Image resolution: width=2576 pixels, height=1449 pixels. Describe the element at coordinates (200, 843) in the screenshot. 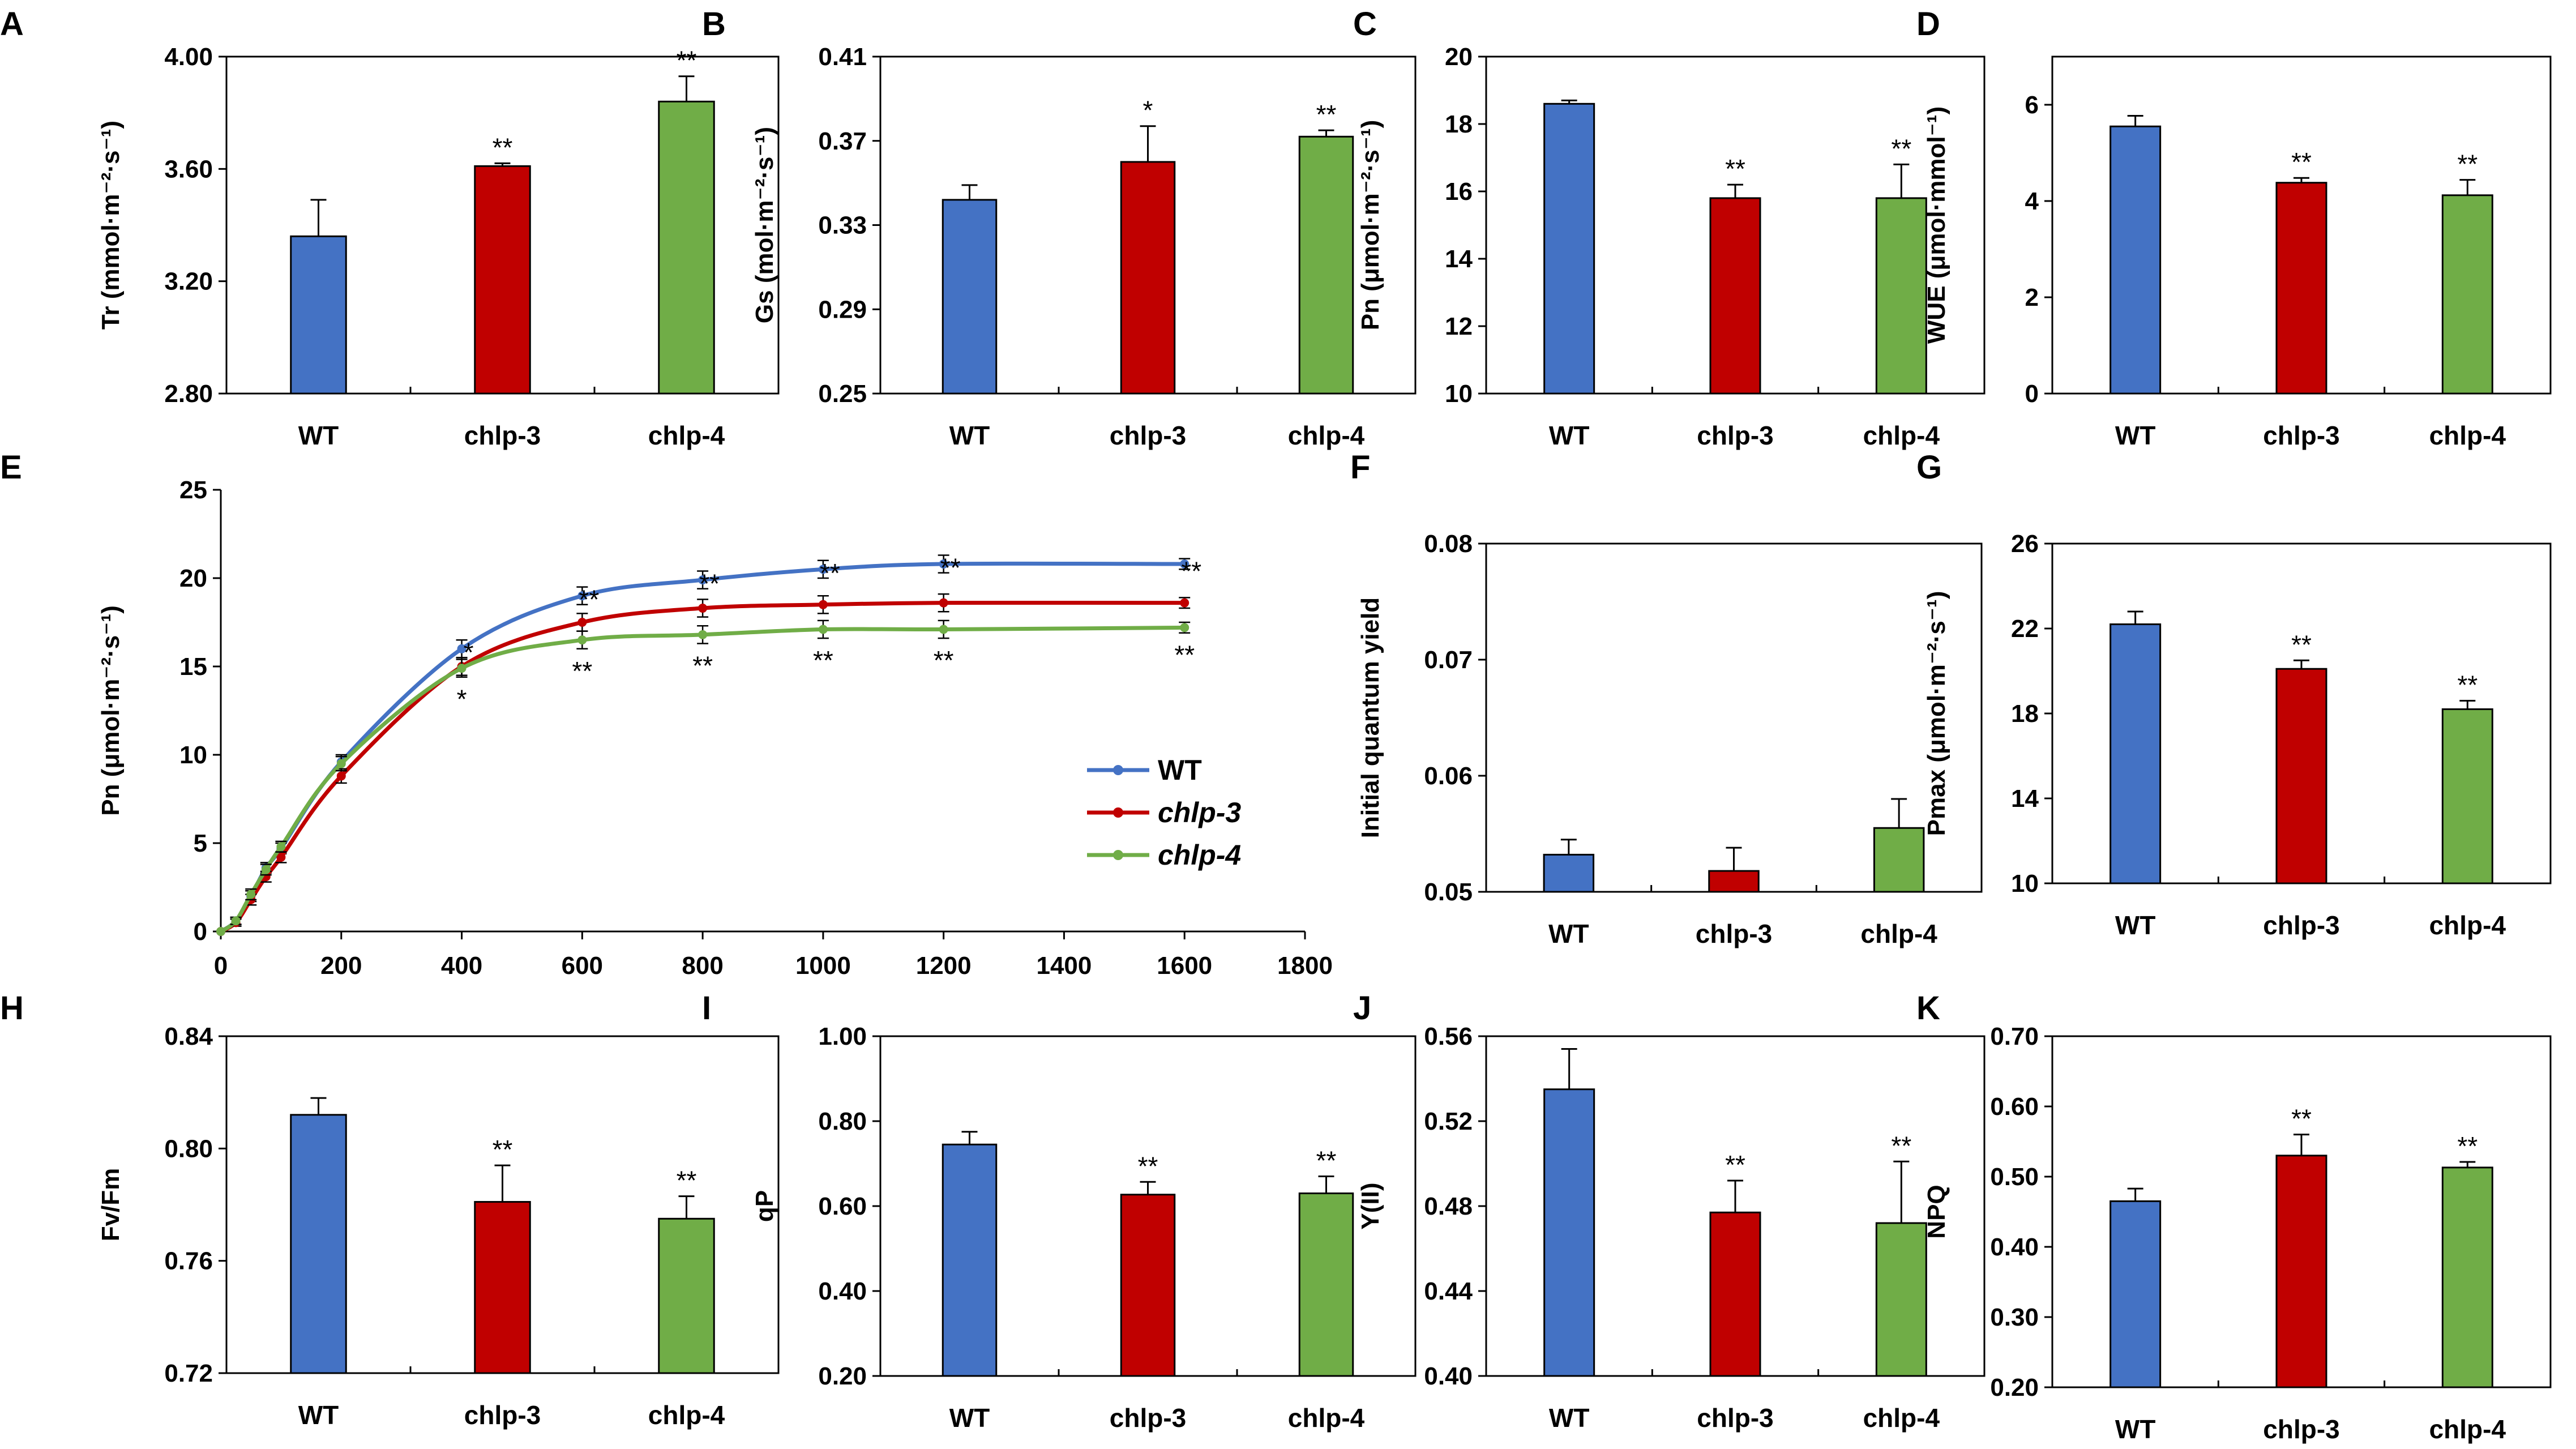

I see `y-tick-label: 5` at that location.